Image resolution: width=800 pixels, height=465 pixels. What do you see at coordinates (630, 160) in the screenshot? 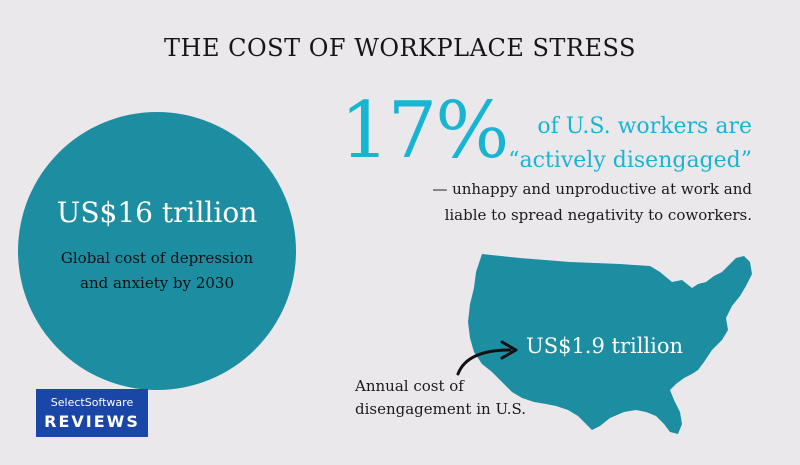
I see `disengaged-text-line2: “actively disengaged”` at bounding box center [630, 160].